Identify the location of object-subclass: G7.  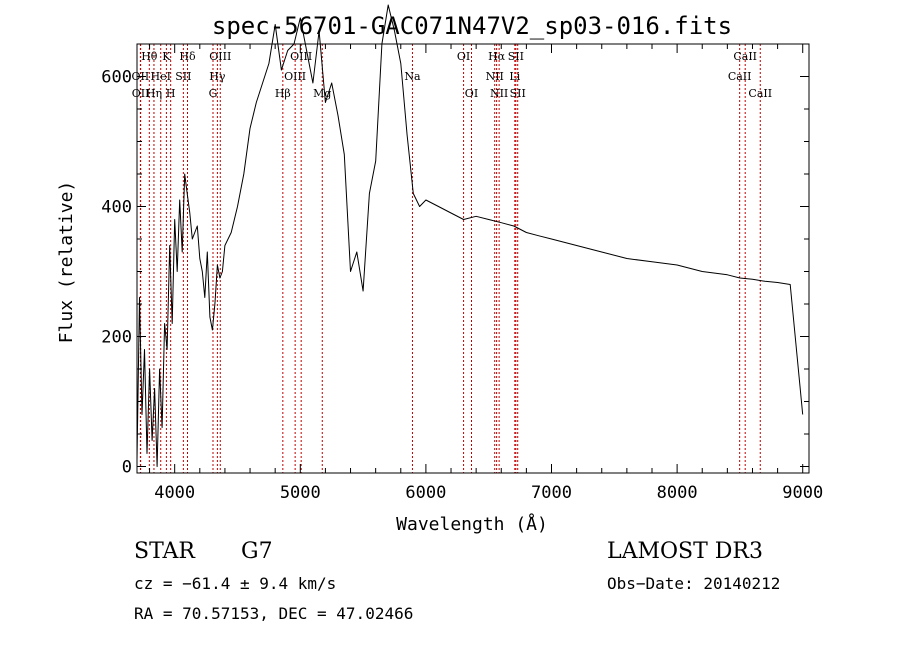
(257, 551).